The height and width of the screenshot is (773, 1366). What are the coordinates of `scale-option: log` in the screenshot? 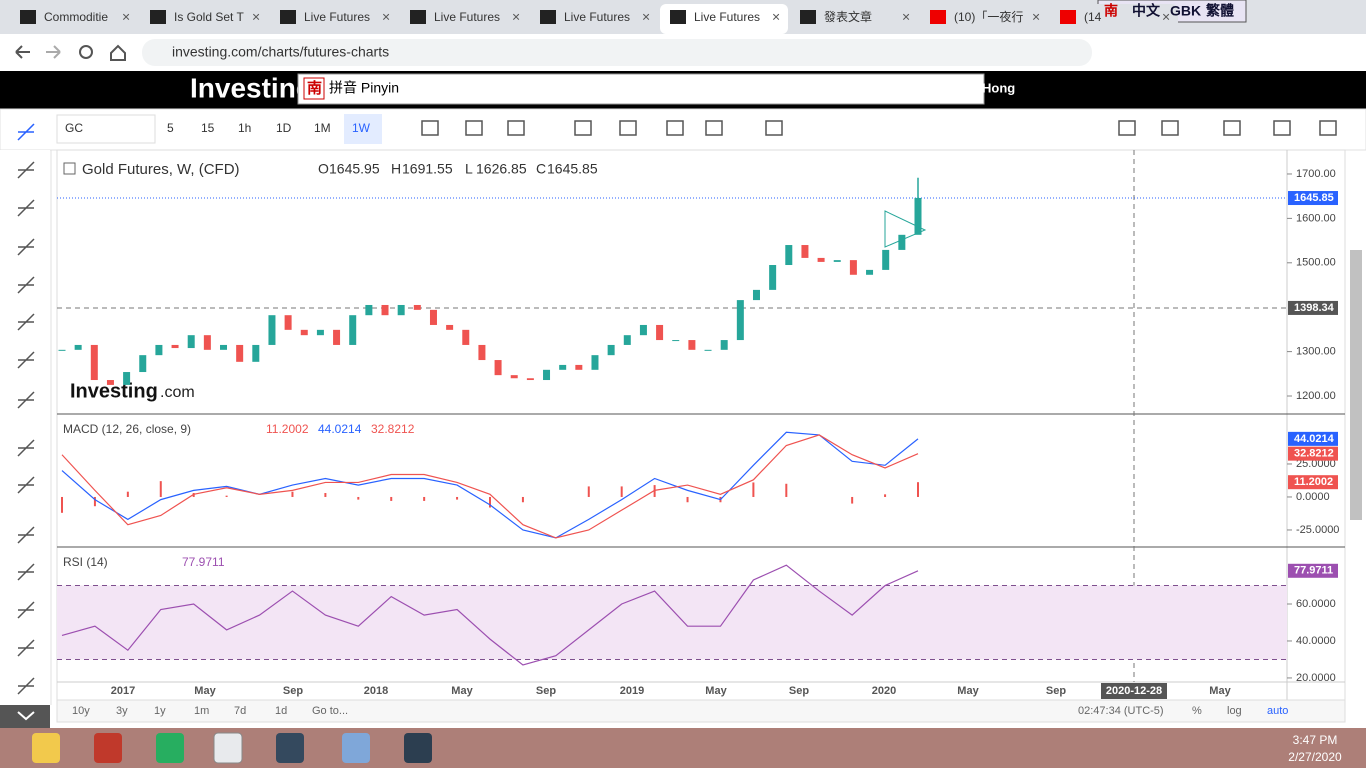 It's located at (1234, 711).